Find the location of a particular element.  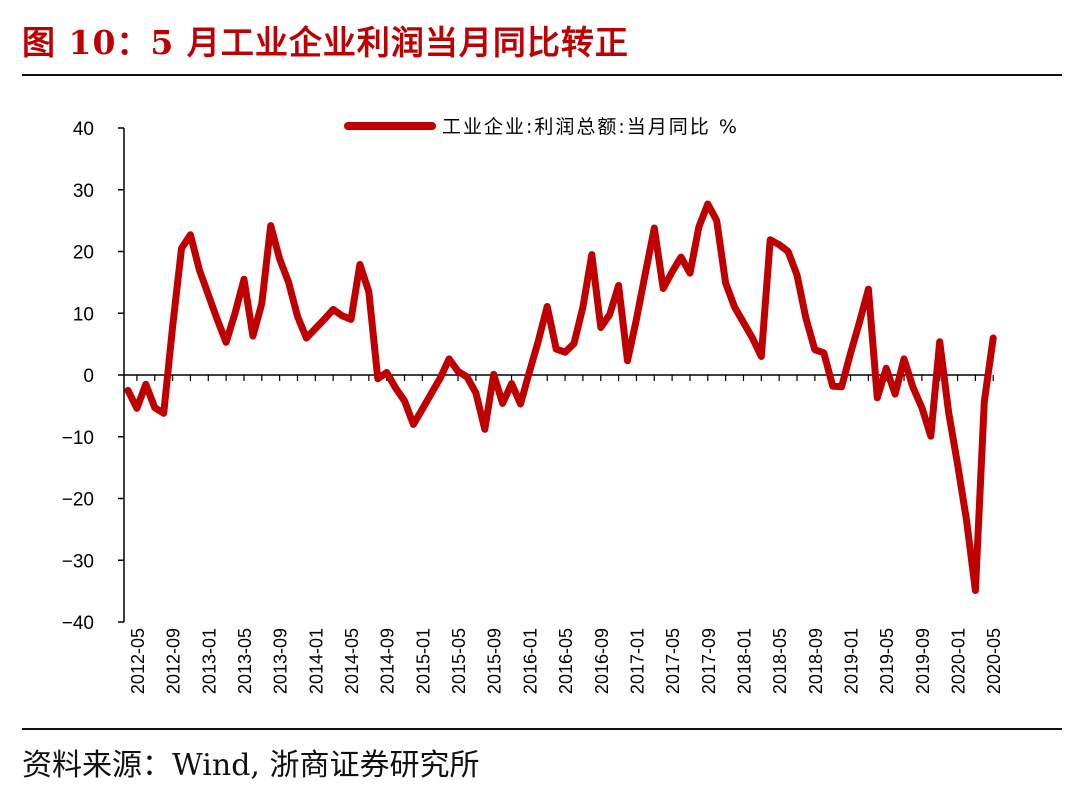

x-tick-label: 2015-01 is located at coordinates (423, 661).